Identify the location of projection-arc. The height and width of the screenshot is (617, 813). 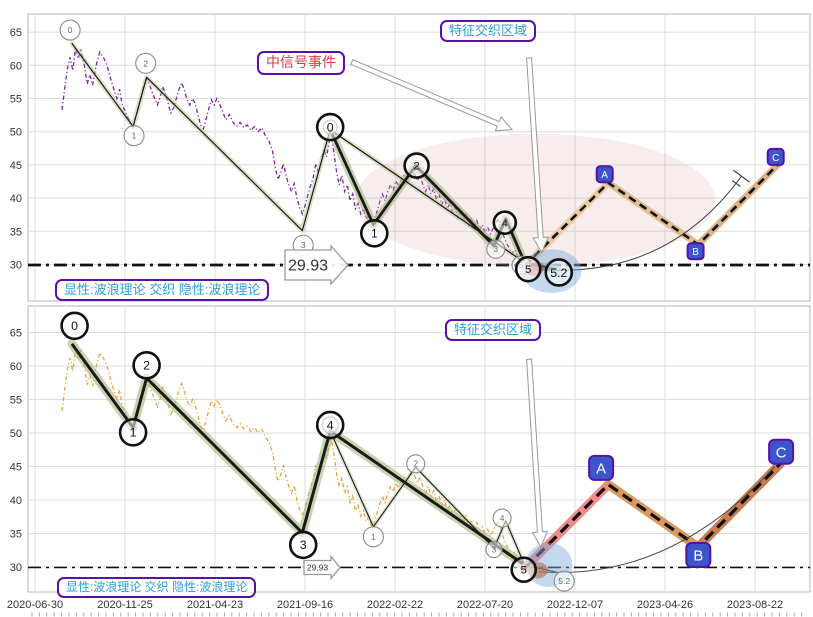
(657, 519).